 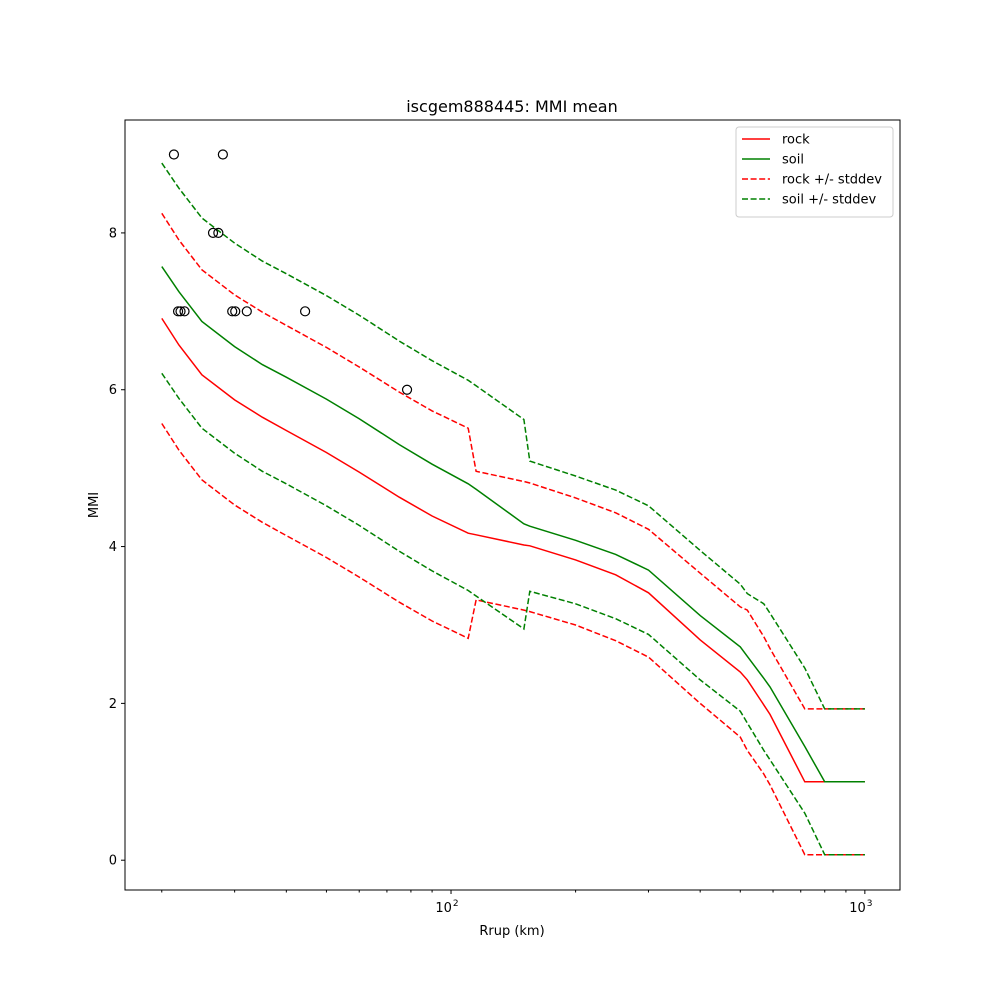 I want to click on y-tick-label: 6, so click(x=113, y=390).